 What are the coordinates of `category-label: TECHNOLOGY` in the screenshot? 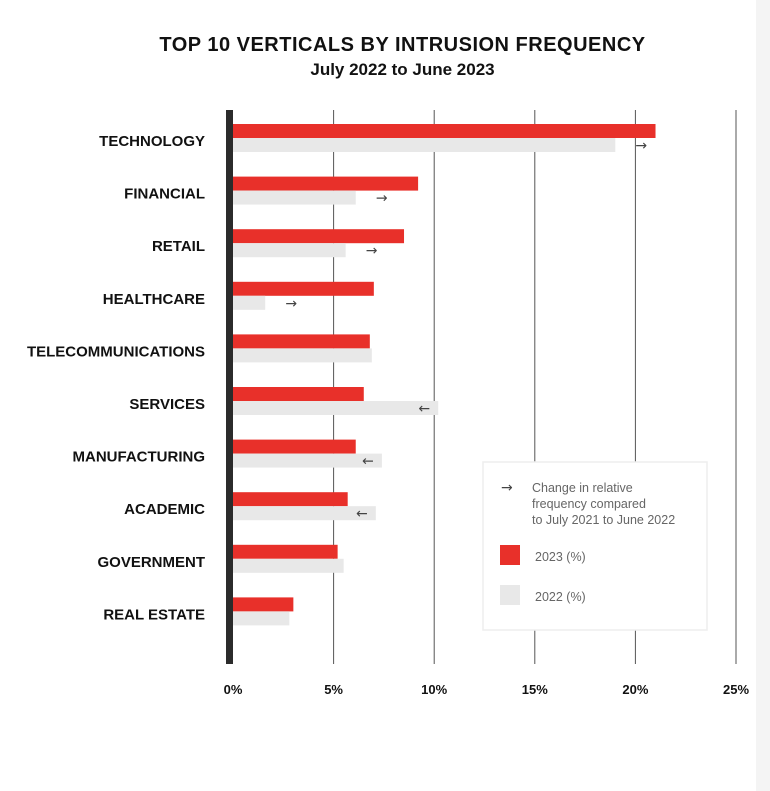 It's located at (152, 141).